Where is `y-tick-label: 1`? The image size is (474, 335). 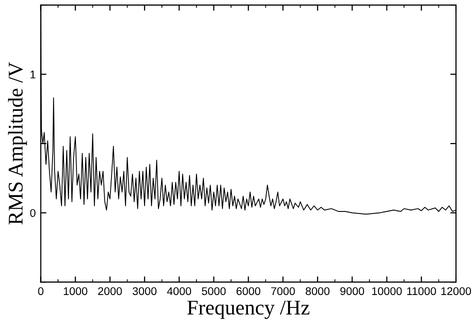
y-tick-label: 1 is located at coordinates (33, 74).